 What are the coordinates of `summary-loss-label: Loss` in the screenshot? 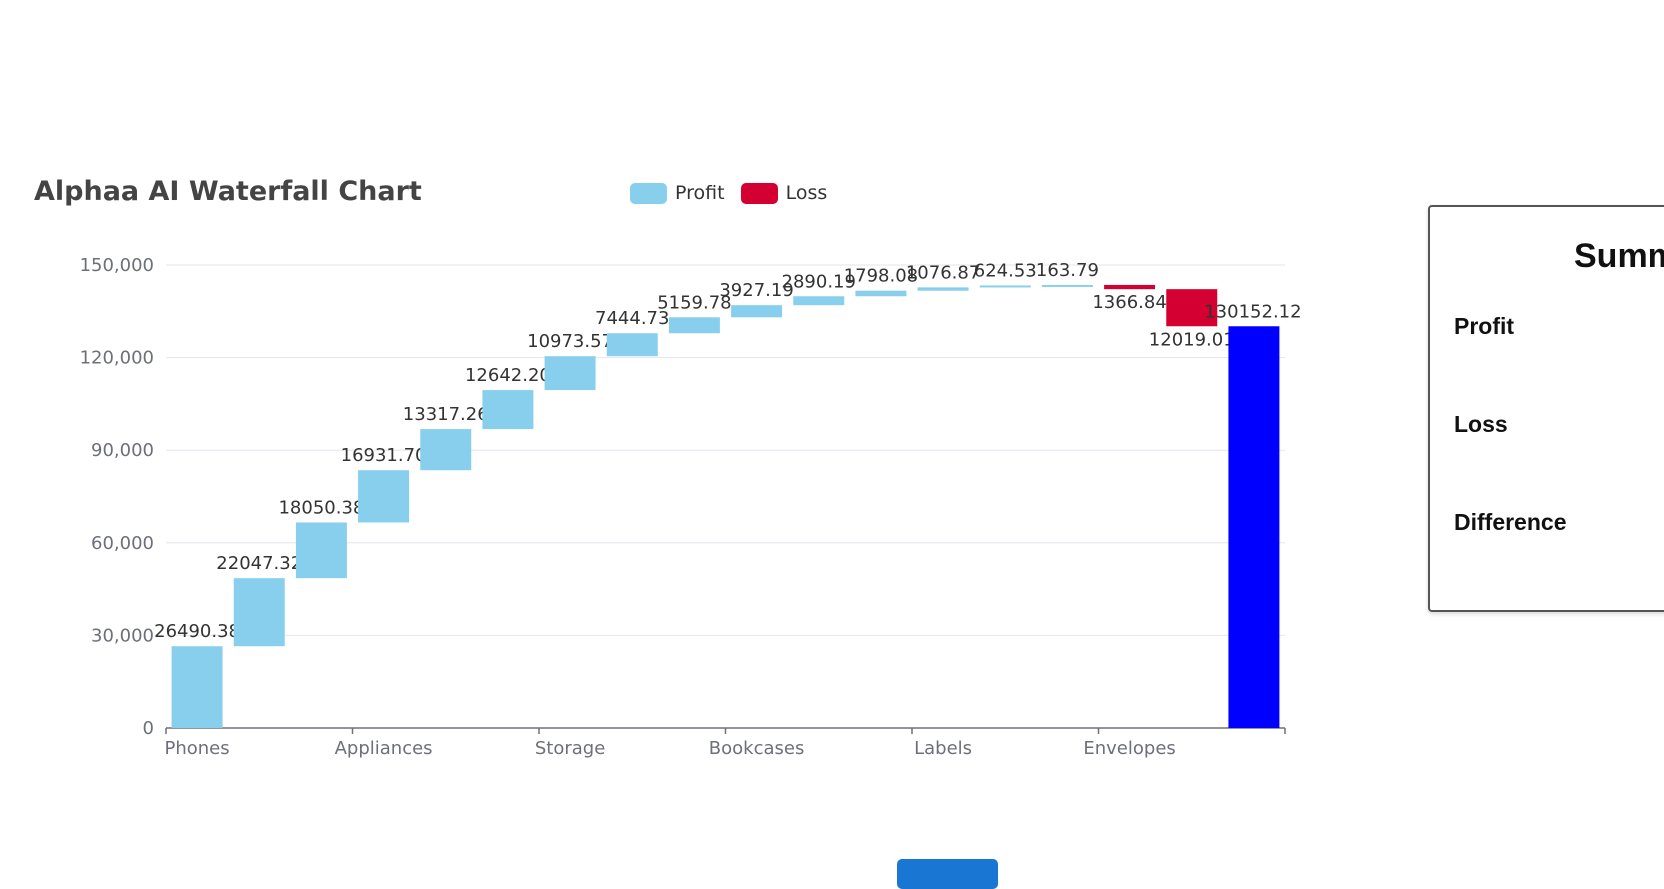 It's located at (1481, 424).